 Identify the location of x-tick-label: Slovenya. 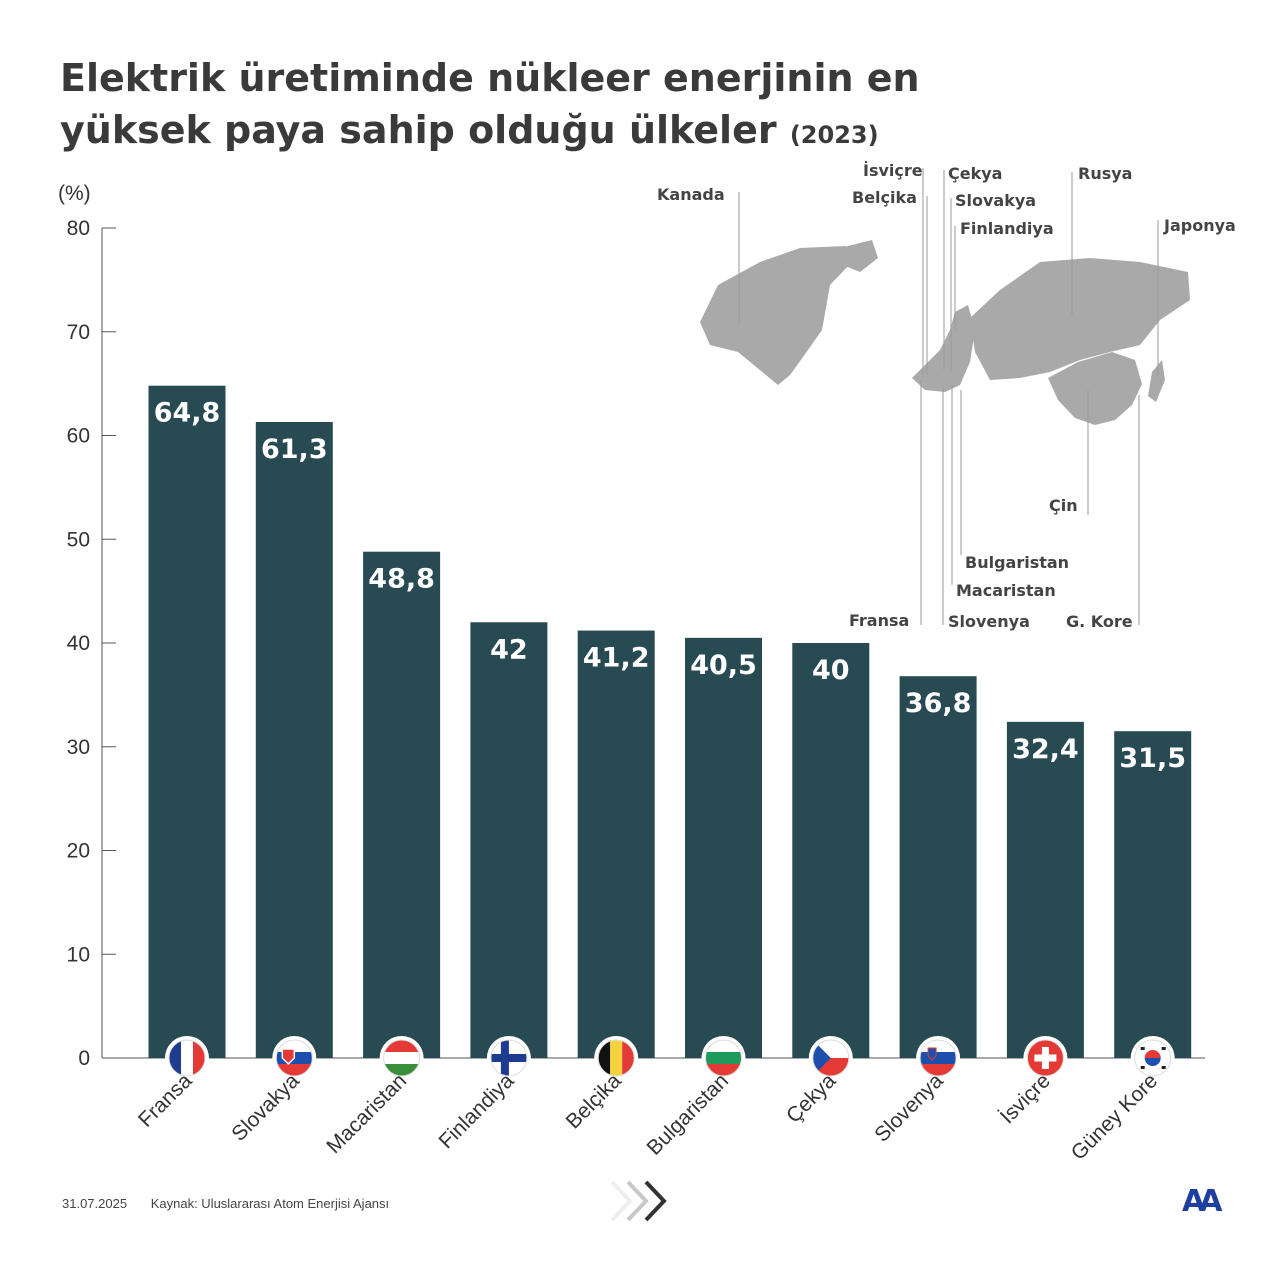
(909, 1108).